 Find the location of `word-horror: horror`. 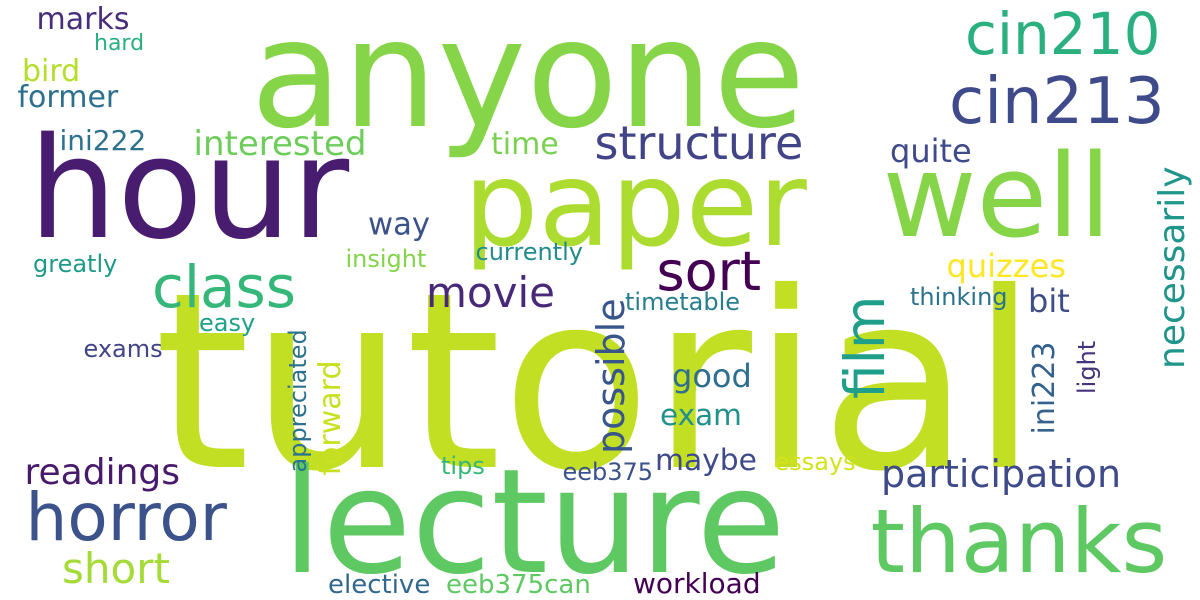

word-horror: horror is located at coordinates (126, 517).